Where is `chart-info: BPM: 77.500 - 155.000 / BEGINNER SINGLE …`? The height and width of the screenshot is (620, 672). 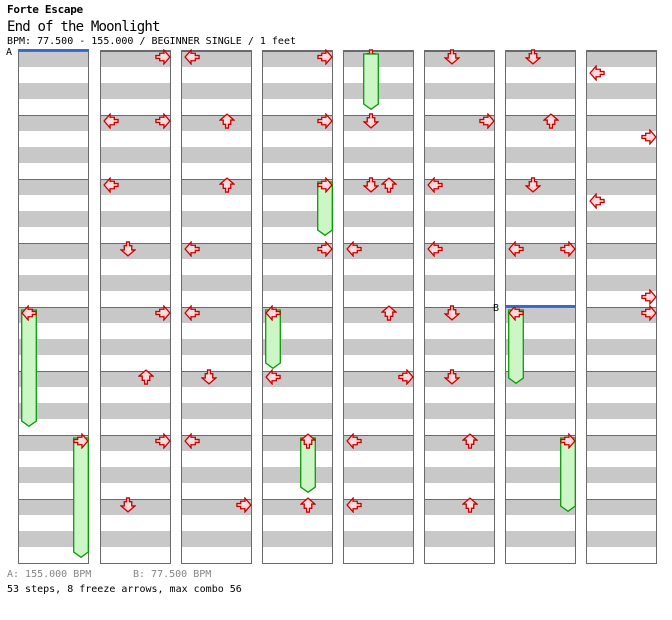 chart-info: BPM: 77.500 - 155.000 / BEGINNER SINGLE … is located at coordinates (151, 41).